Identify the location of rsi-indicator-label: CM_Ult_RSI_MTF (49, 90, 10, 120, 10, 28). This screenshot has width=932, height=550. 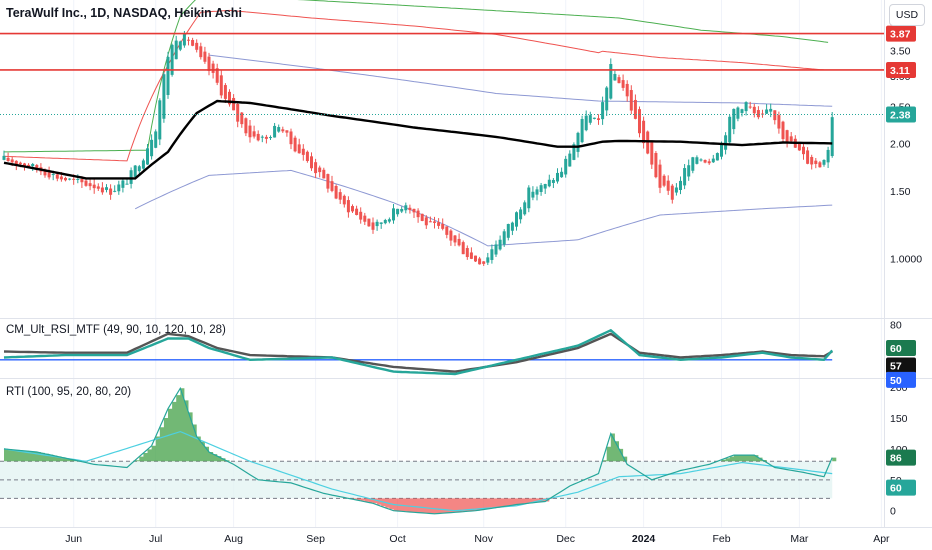
(116, 330).